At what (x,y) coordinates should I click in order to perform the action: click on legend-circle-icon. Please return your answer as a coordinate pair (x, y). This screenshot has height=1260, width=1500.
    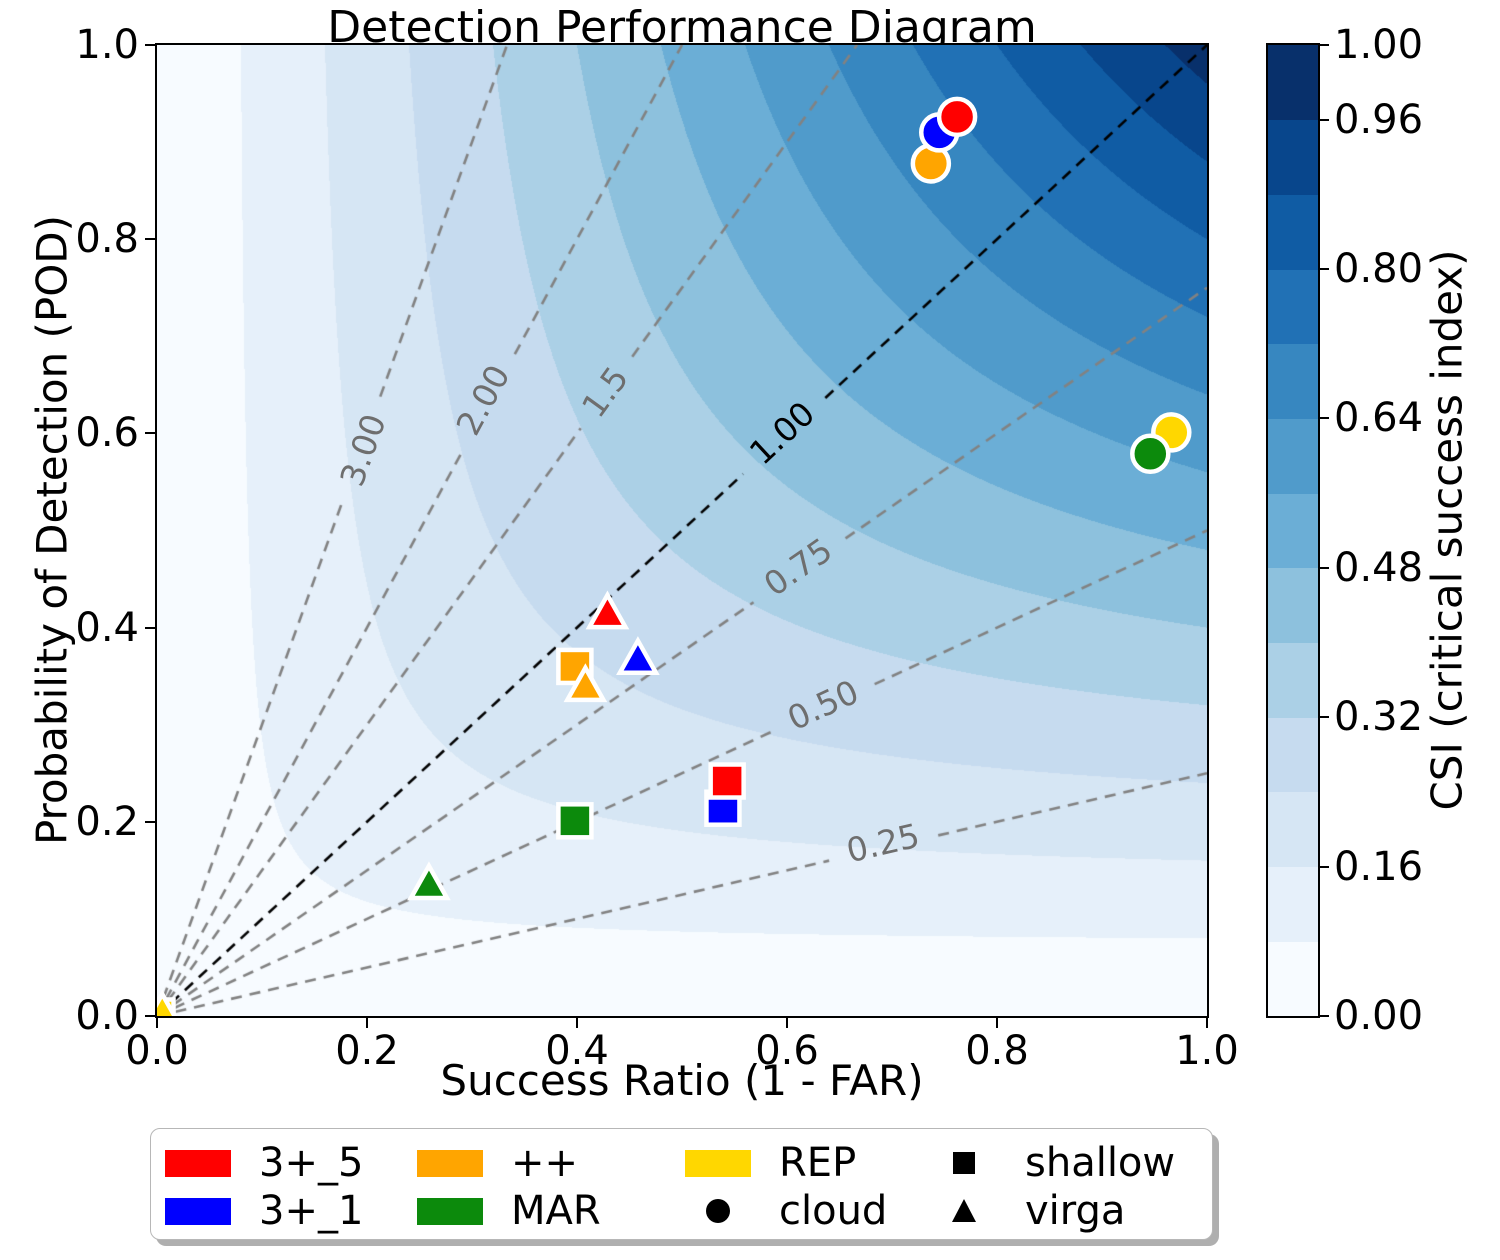
    Looking at the image, I should click on (718, 1211).